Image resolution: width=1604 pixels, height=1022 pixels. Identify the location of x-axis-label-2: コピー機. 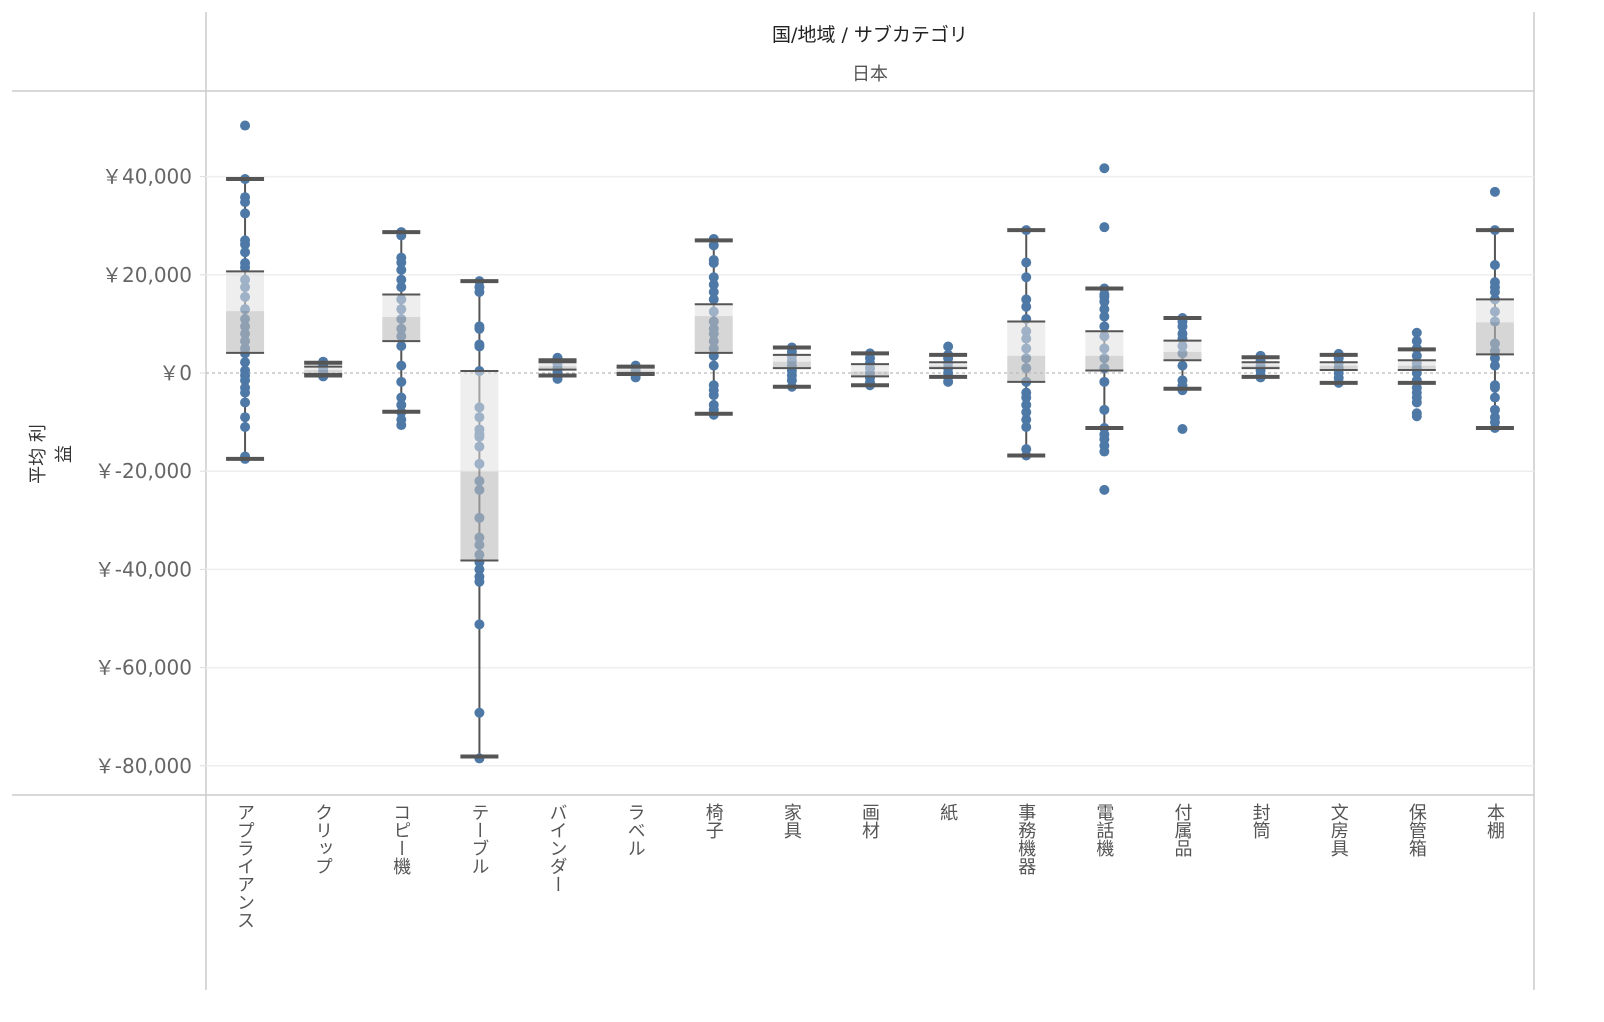
(401, 839).